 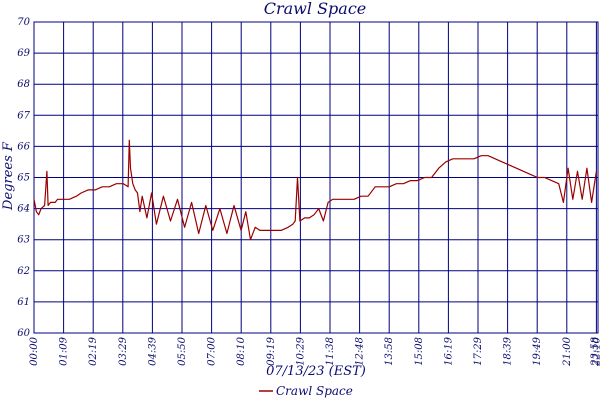 I want to click on x-tick-label: 00:00, so click(x=34, y=350).